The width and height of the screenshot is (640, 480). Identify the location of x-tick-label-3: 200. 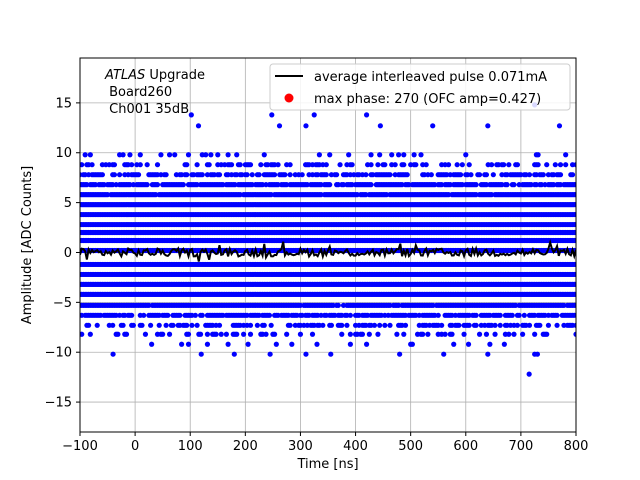
(245, 446).